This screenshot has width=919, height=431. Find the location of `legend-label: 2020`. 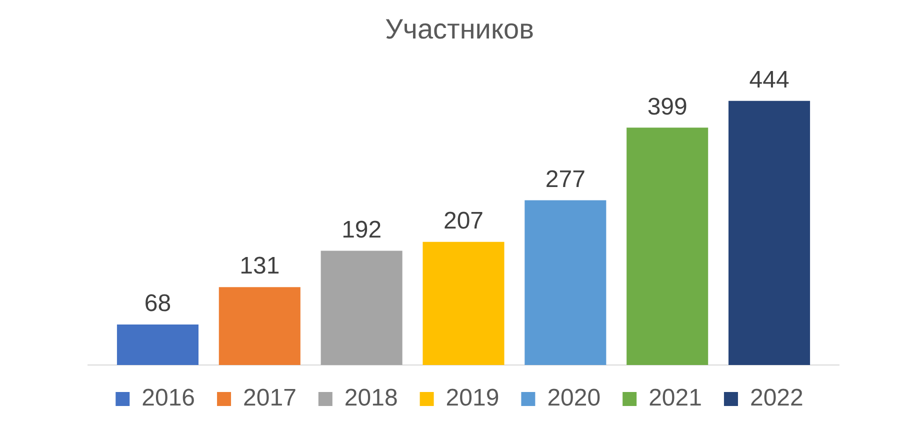

legend-label: 2020 is located at coordinates (574, 398).